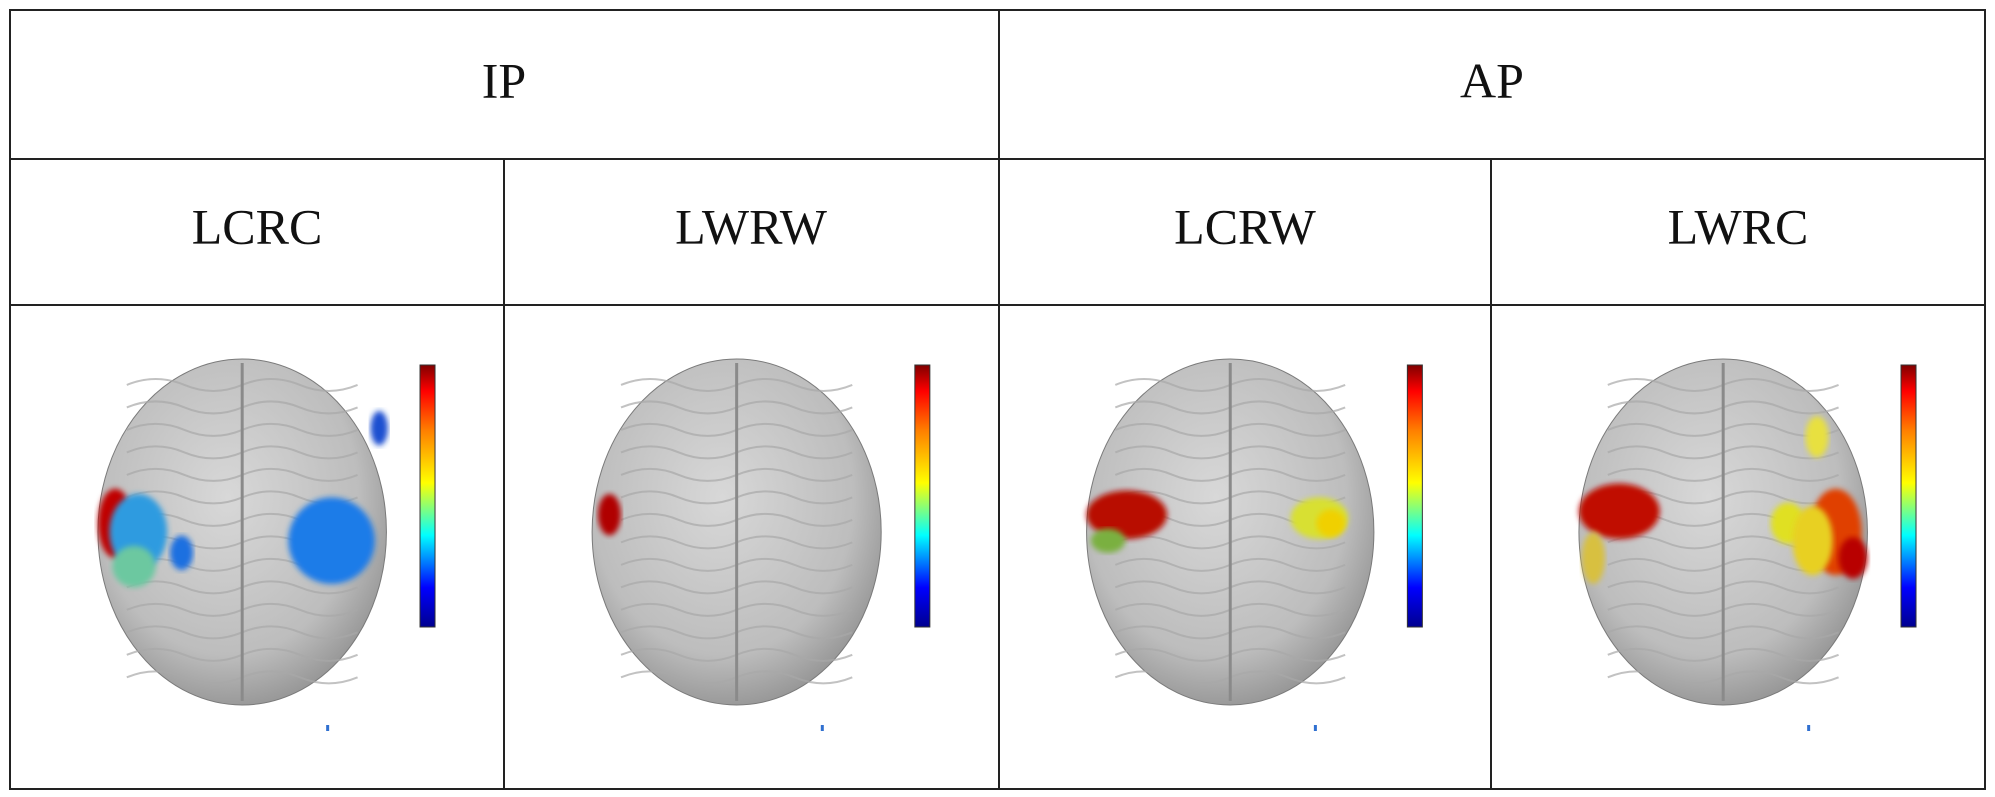 The height and width of the screenshot is (797, 1995). I want to click on column-header: LCRW, so click(1245, 226).